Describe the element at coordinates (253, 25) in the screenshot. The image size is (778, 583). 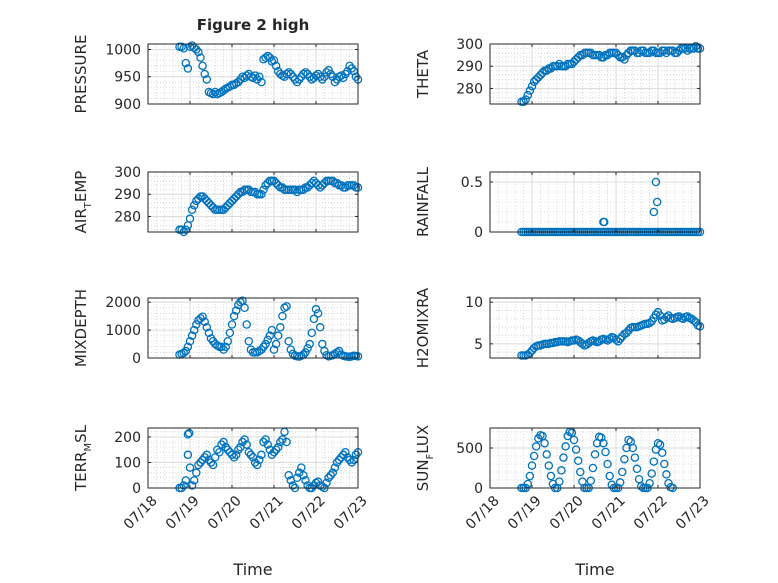
I see `figure-title: Figure 2 high` at that location.